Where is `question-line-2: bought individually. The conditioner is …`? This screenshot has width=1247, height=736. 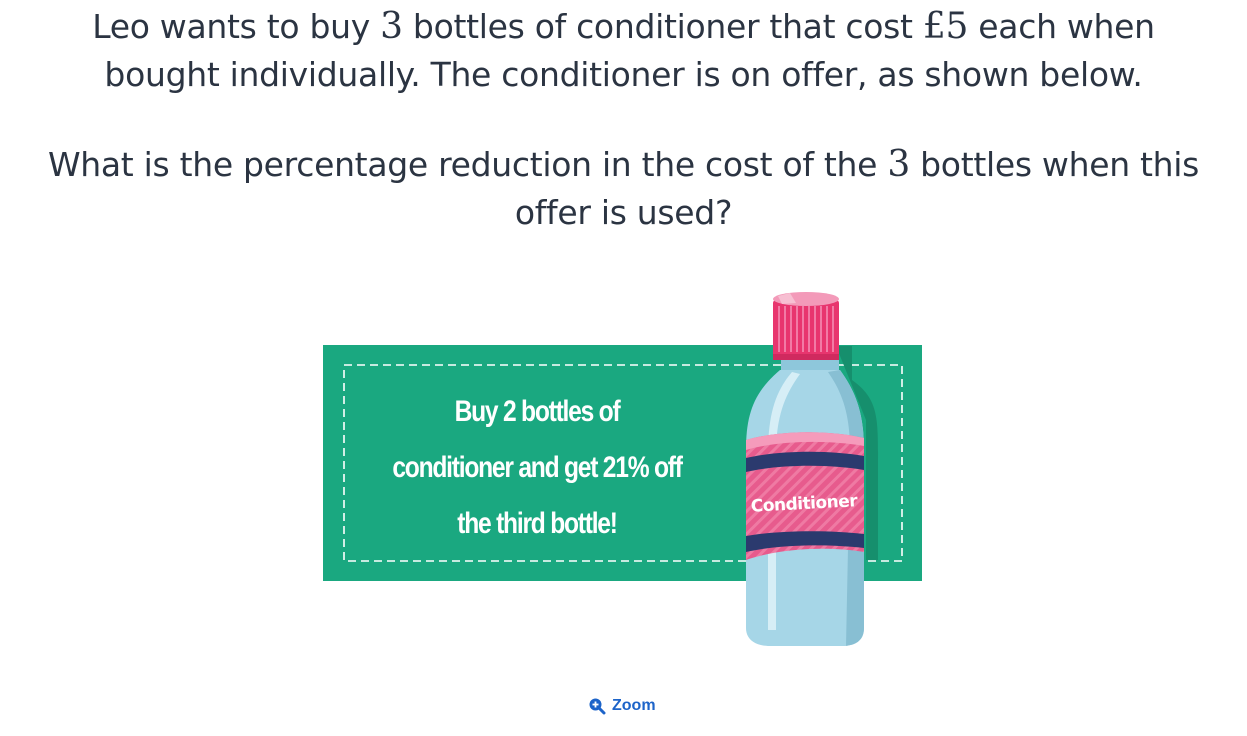 question-line-2: bought individually. The conditioner is … is located at coordinates (623, 74).